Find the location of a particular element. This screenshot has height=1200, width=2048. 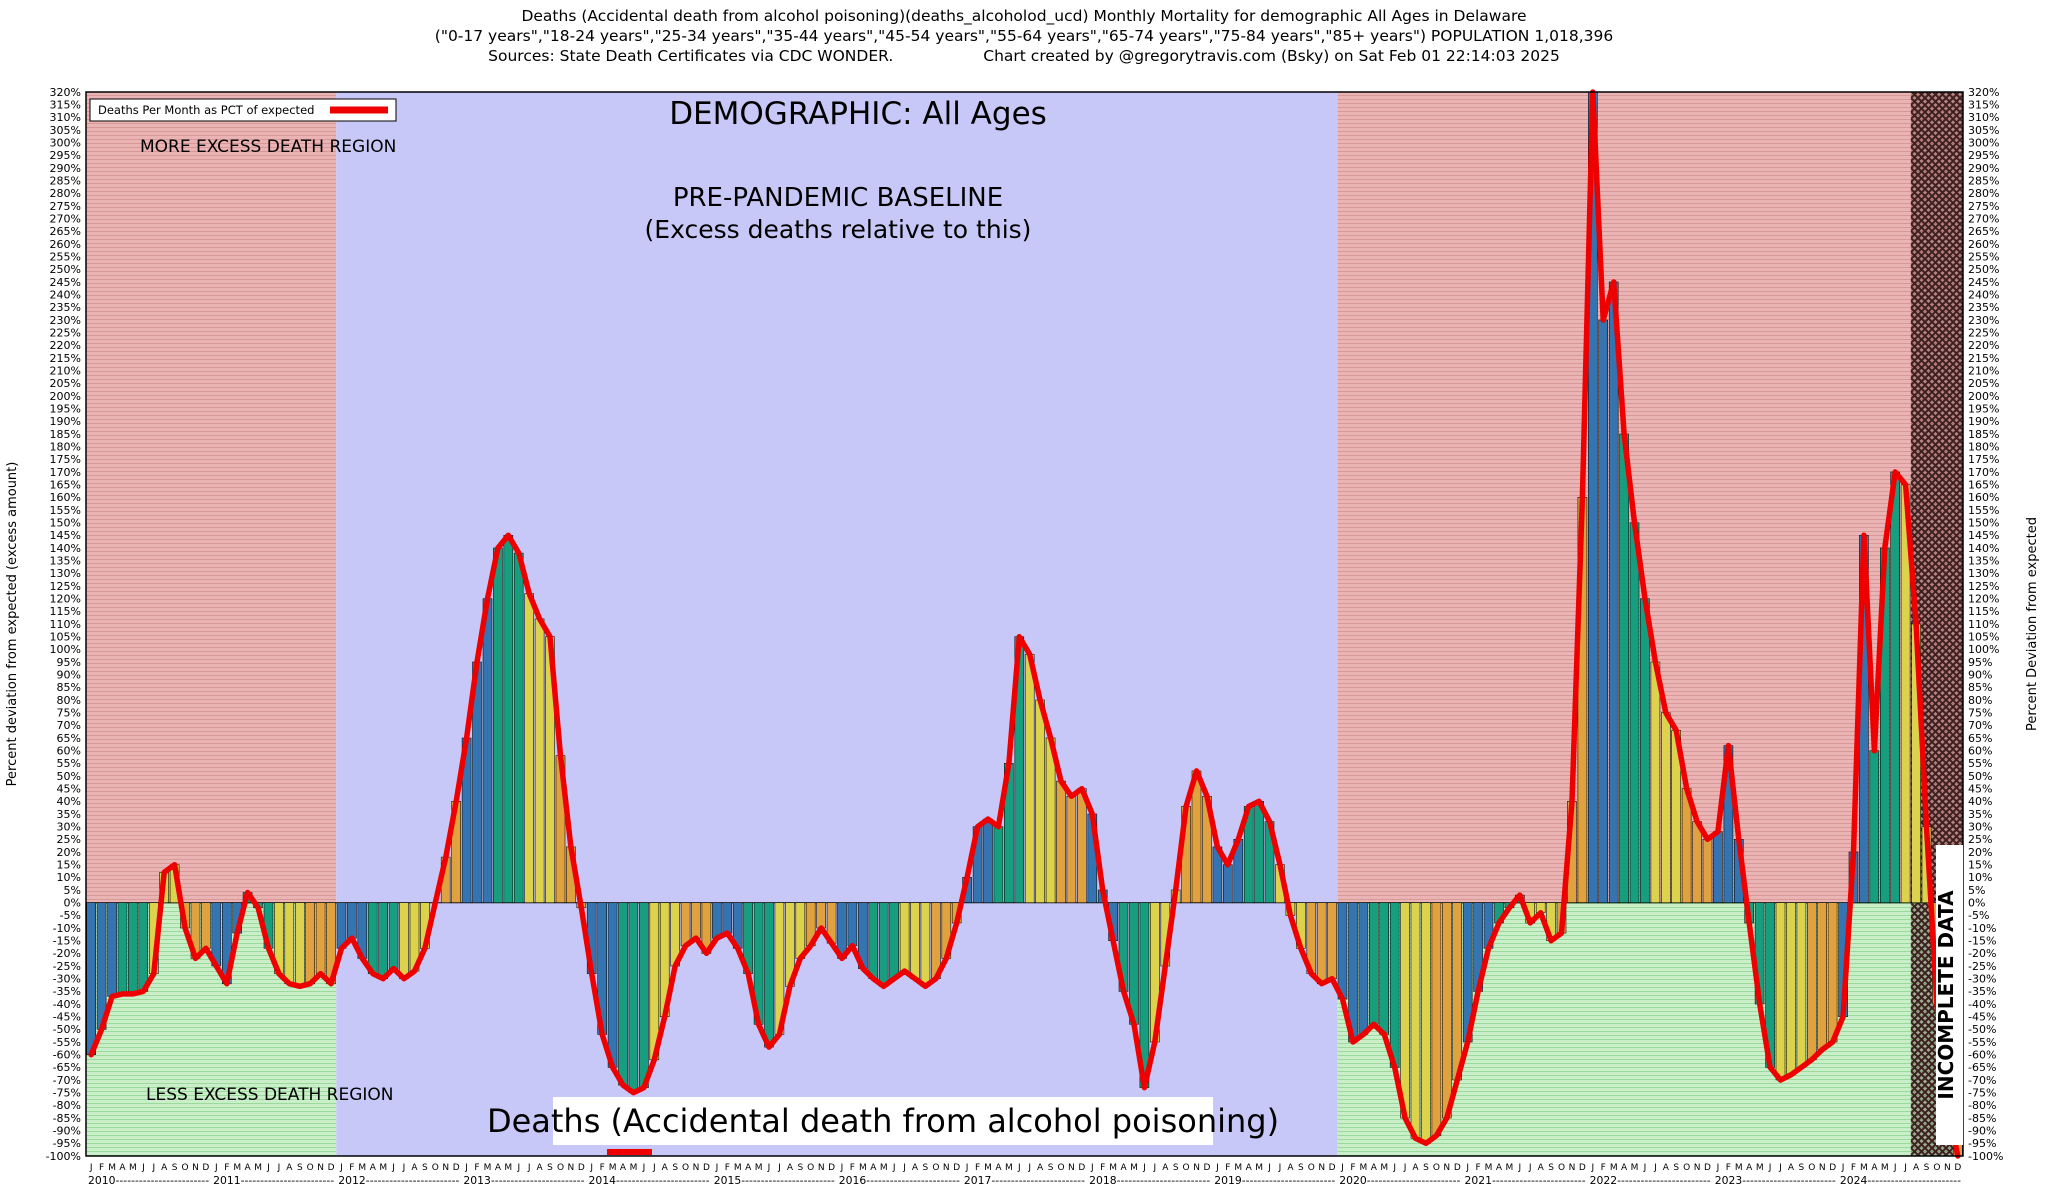

svg-text: 230% is located at coordinates (1983, 320).